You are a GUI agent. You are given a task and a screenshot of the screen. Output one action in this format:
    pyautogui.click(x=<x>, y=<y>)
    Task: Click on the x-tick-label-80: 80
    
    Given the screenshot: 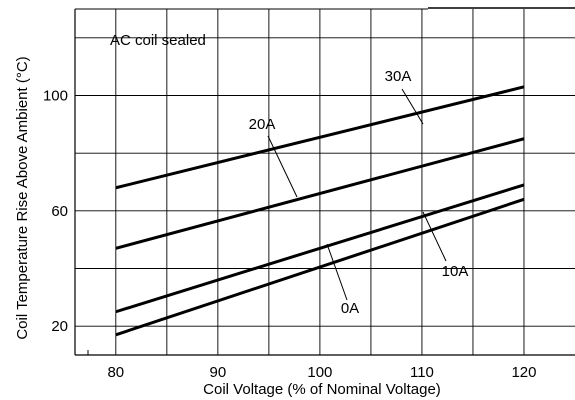 What is the action you would take?
    pyautogui.click(x=115, y=372)
    